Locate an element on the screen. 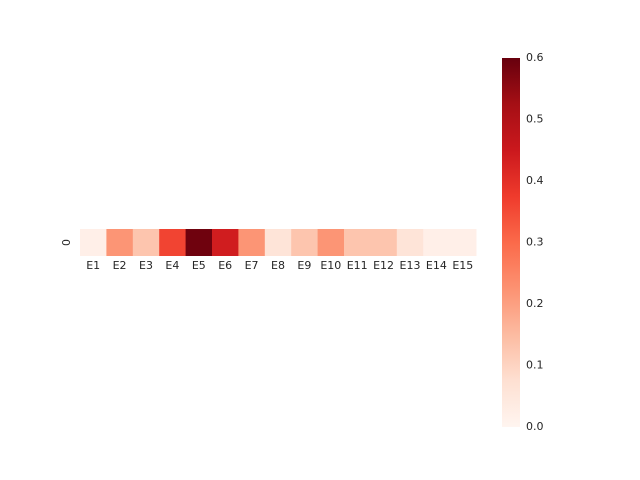 Image resolution: width=640 pixels, height=480 pixels. column-tick-label: E2 is located at coordinates (120, 265).